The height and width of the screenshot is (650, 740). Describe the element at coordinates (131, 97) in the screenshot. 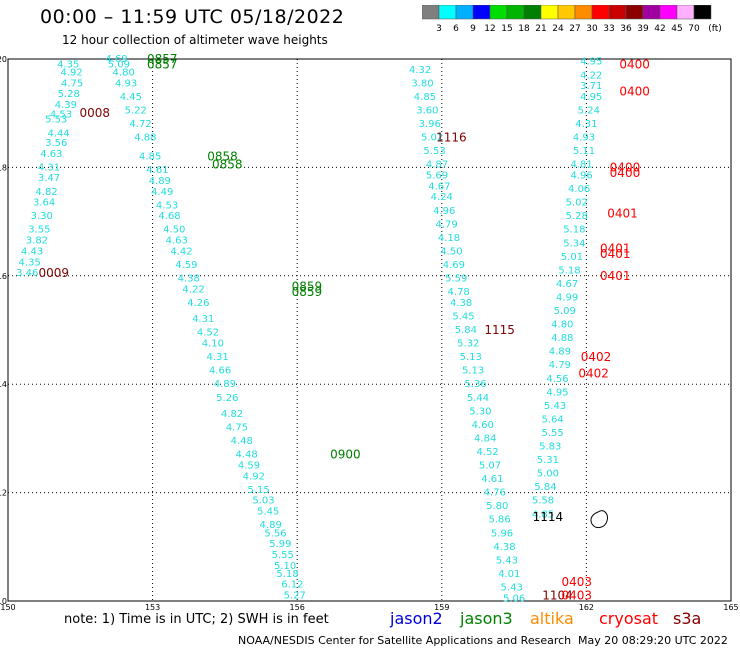

I see `wave-height-value: 4.45` at that location.